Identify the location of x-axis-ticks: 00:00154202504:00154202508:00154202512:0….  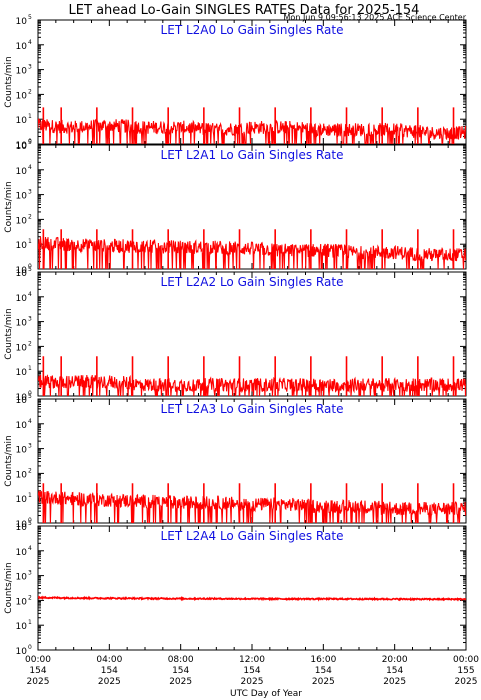
(252, 671).